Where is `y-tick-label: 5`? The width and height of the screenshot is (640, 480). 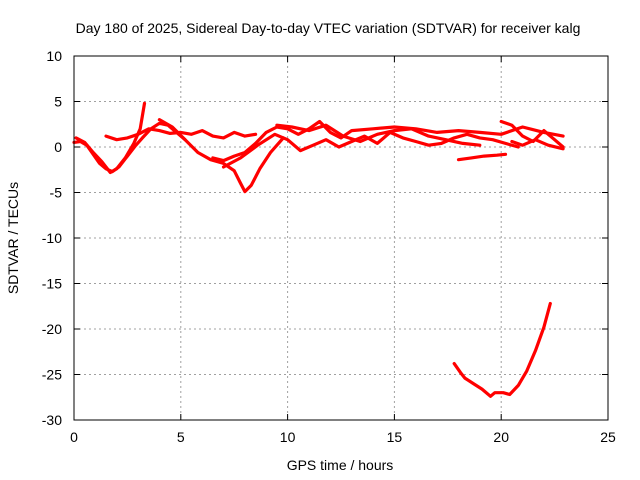
y-tick-label: 5 is located at coordinates (58, 102).